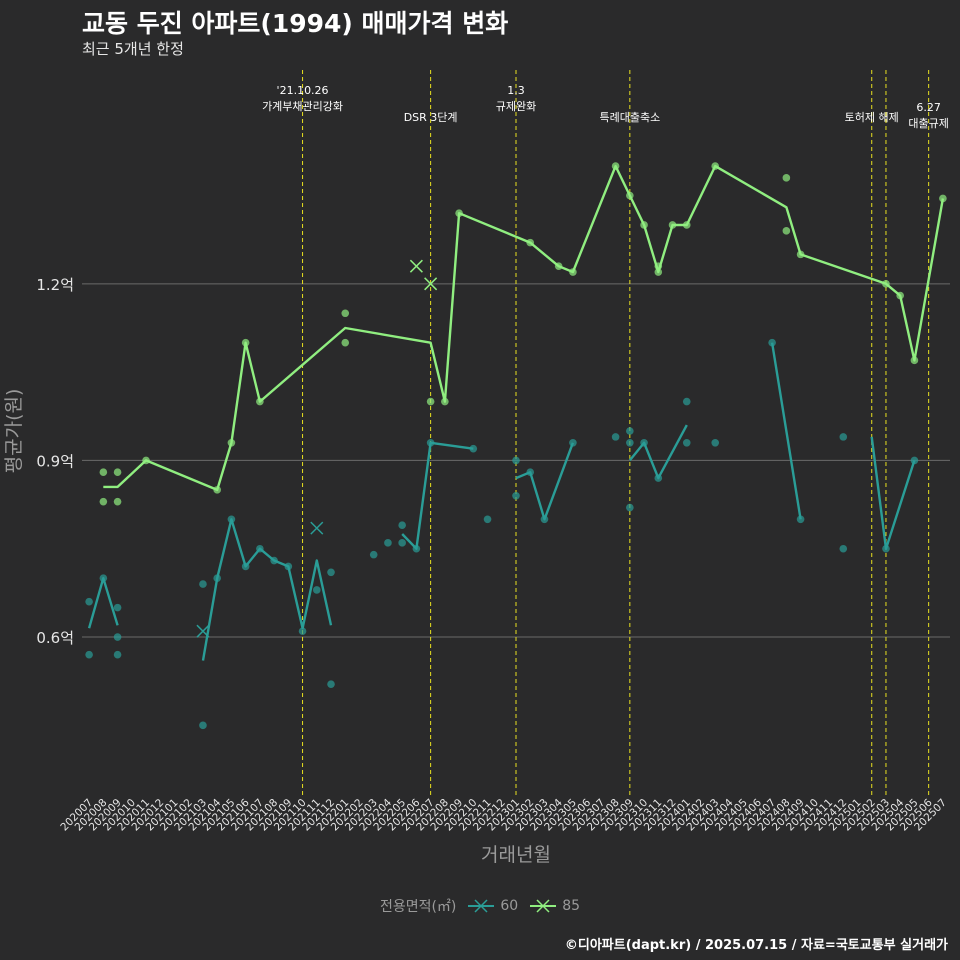 This screenshot has width=960, height=960. I want to click on legend-item-85: 85, so click(554, 906).